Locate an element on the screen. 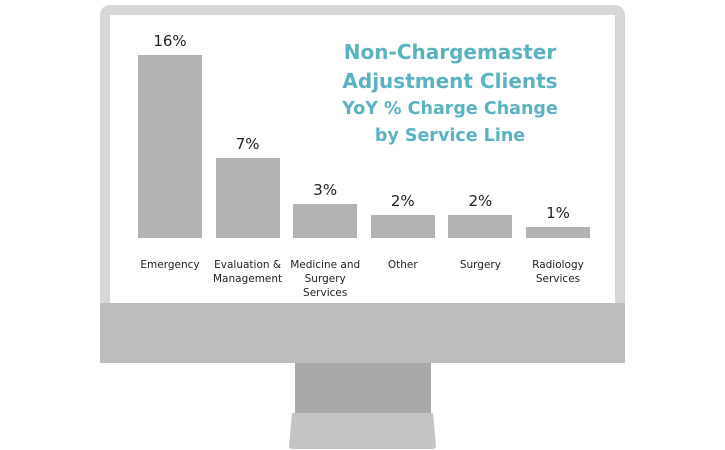 The image size is (725, 450). monitor-neck is located at coordinates (363, 388).